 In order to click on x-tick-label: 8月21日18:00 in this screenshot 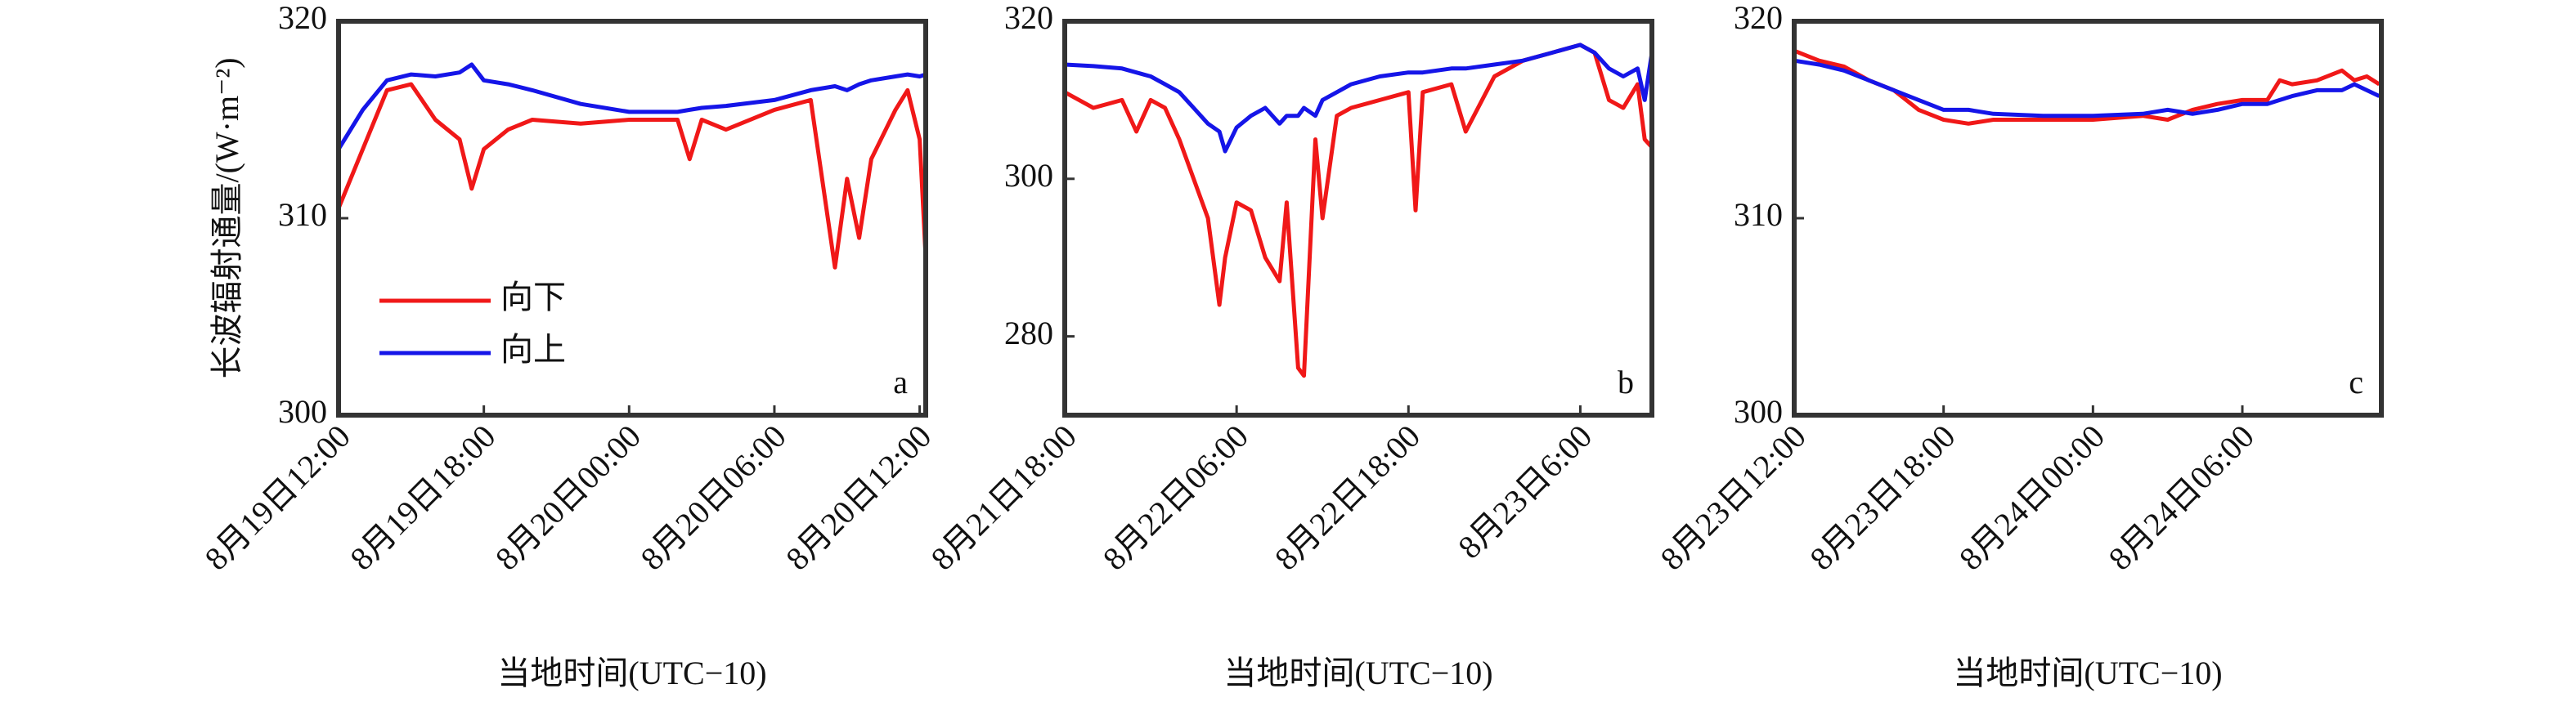, I will do `click(1004, 497)`.